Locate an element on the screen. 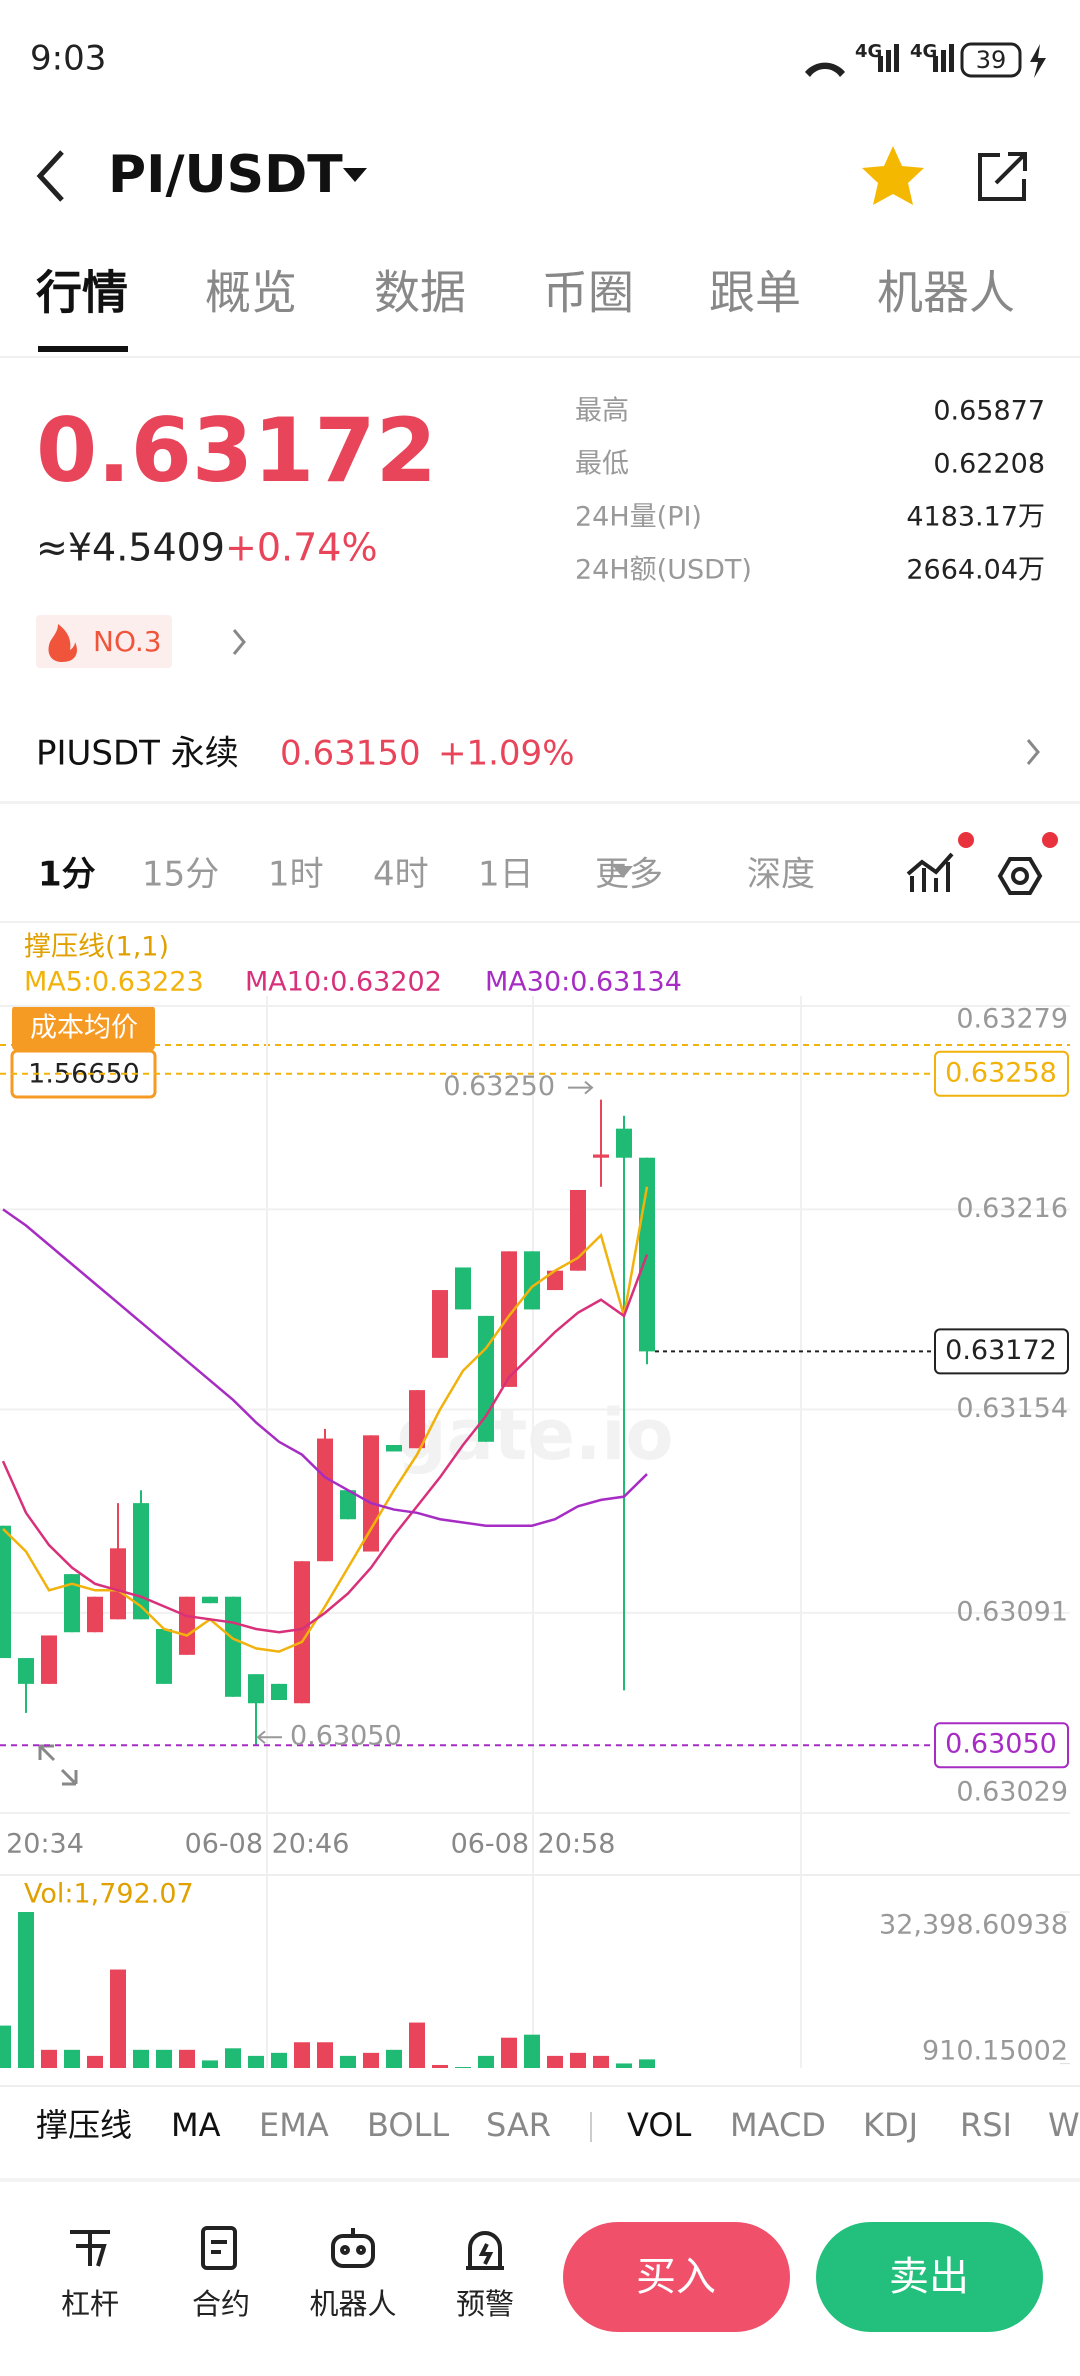 The height and width of the screenshot is (2376, 1080). bottom-item: 合约 is located at coordinates (221, 2304).